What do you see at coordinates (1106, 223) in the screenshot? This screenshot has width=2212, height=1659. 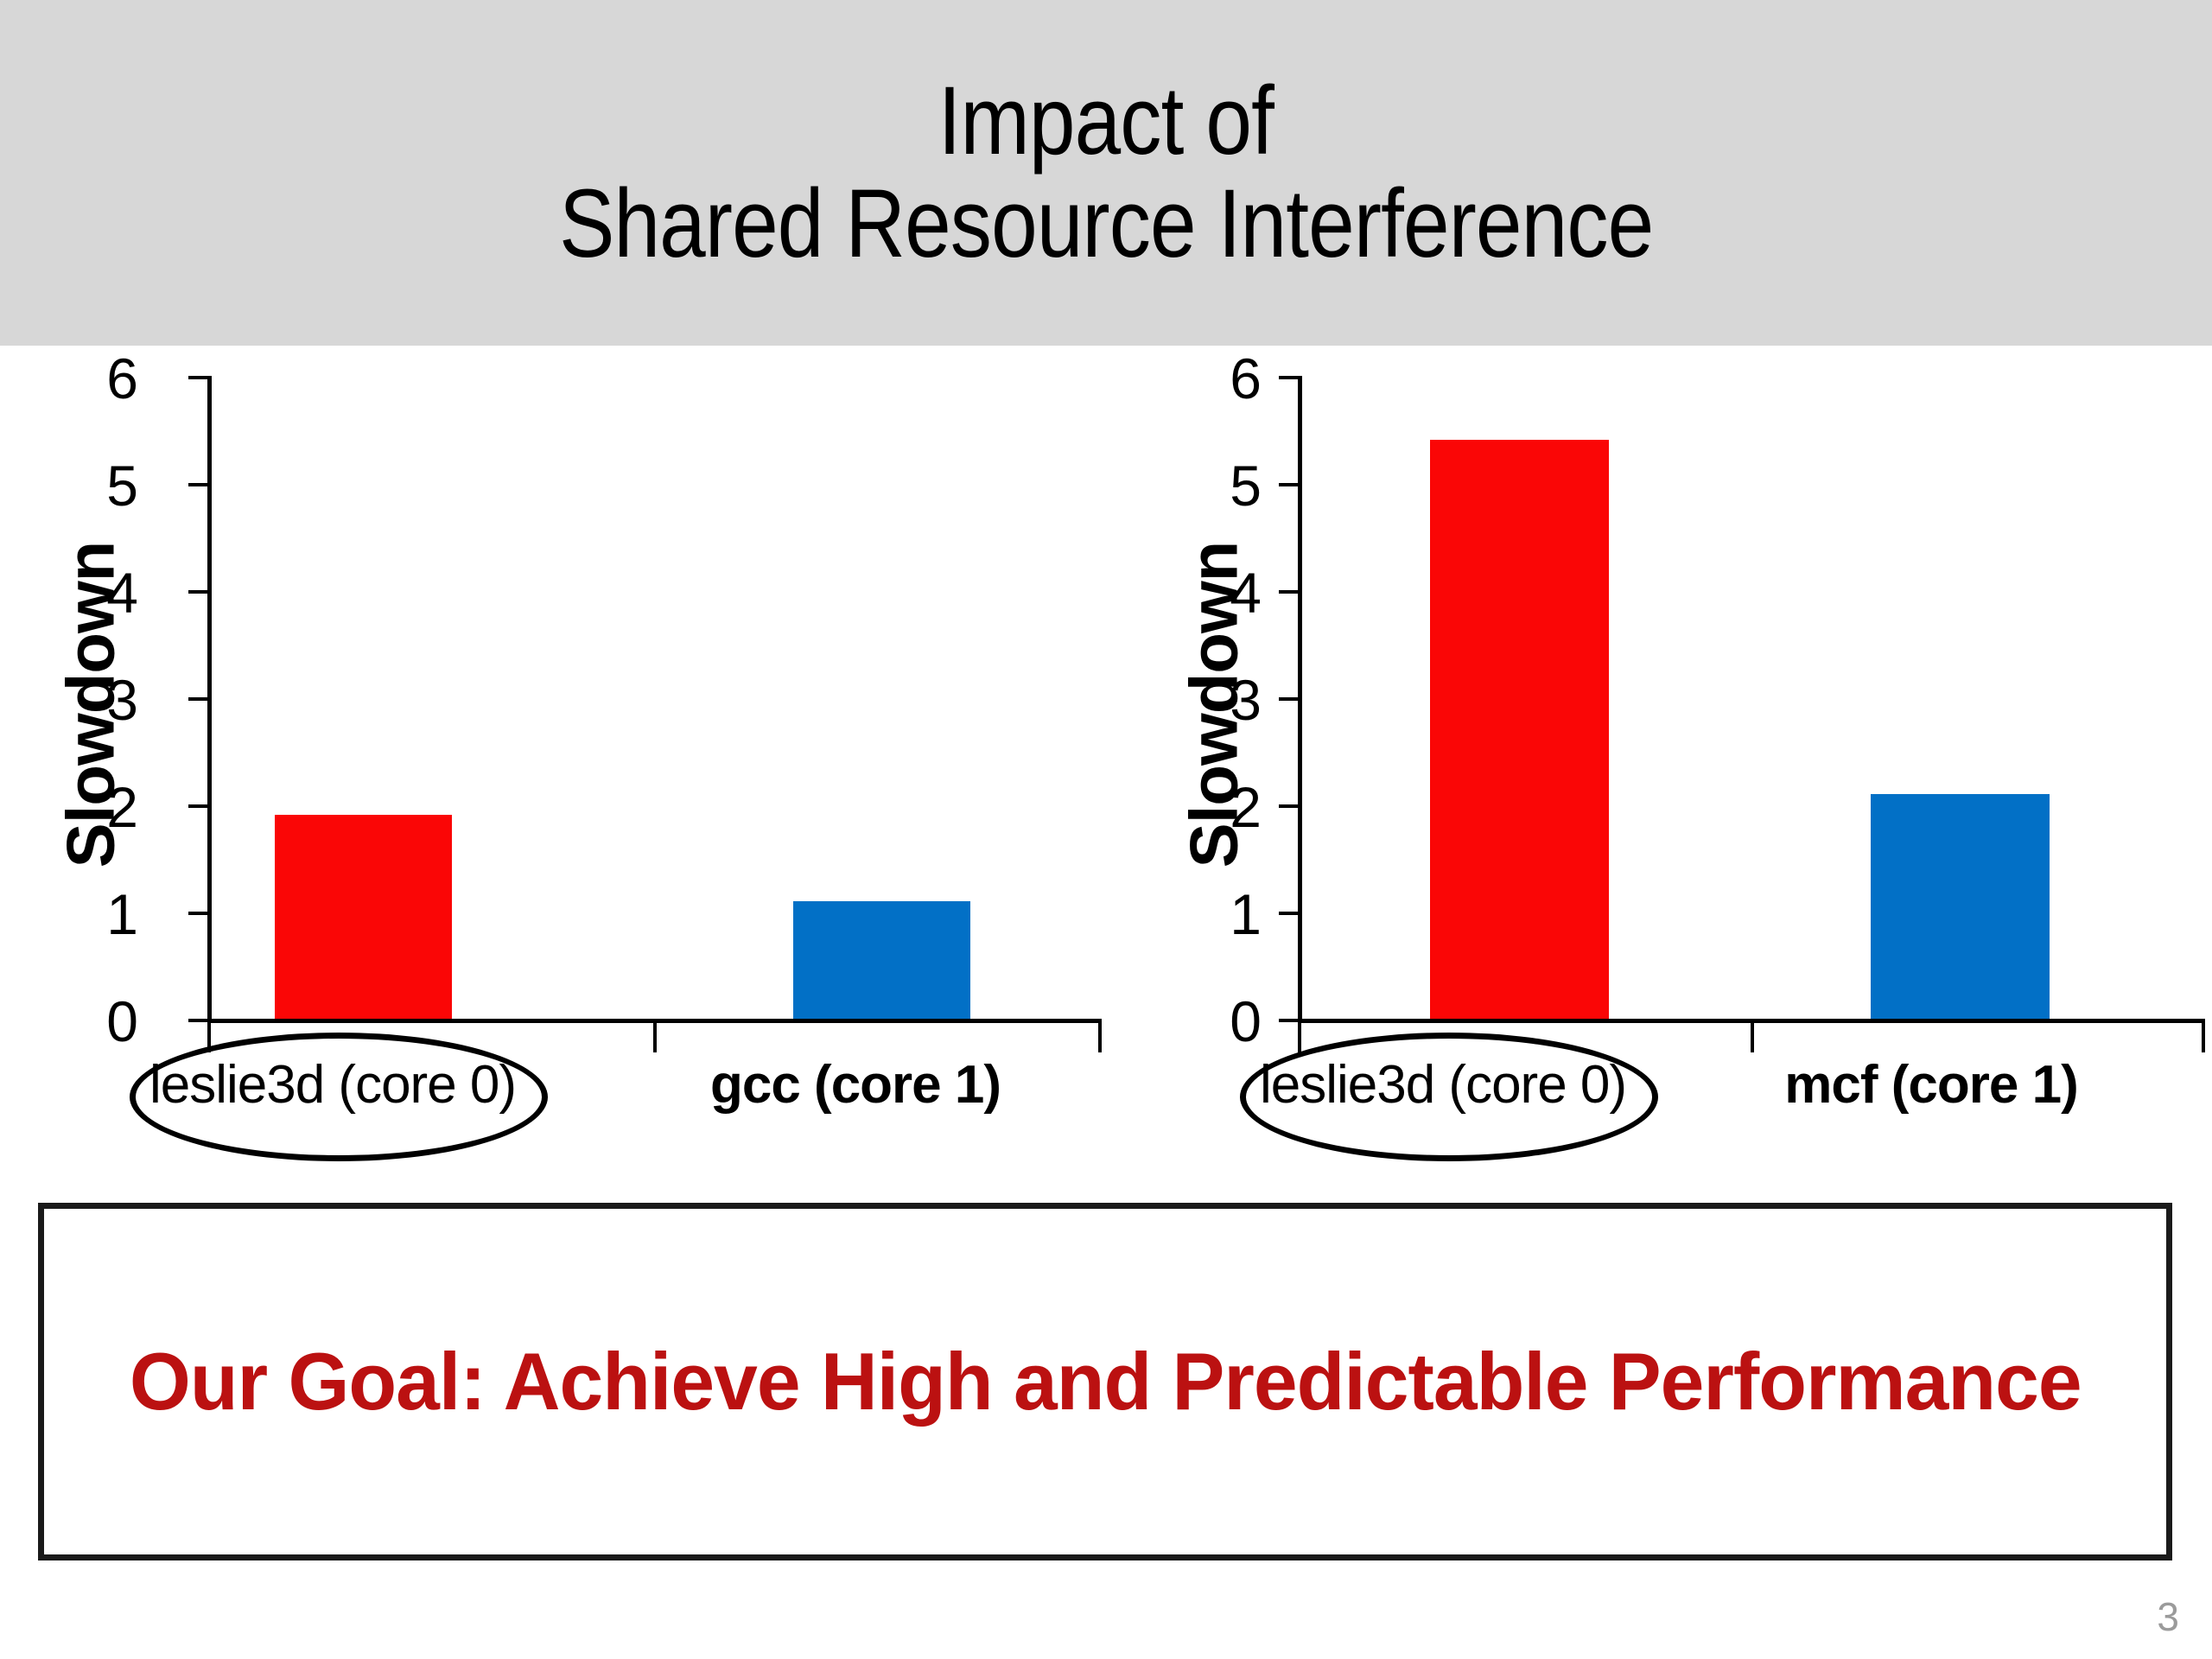 I see `page-title-line-2: Shared Resource Interference` at bounding box center [1106, 223].